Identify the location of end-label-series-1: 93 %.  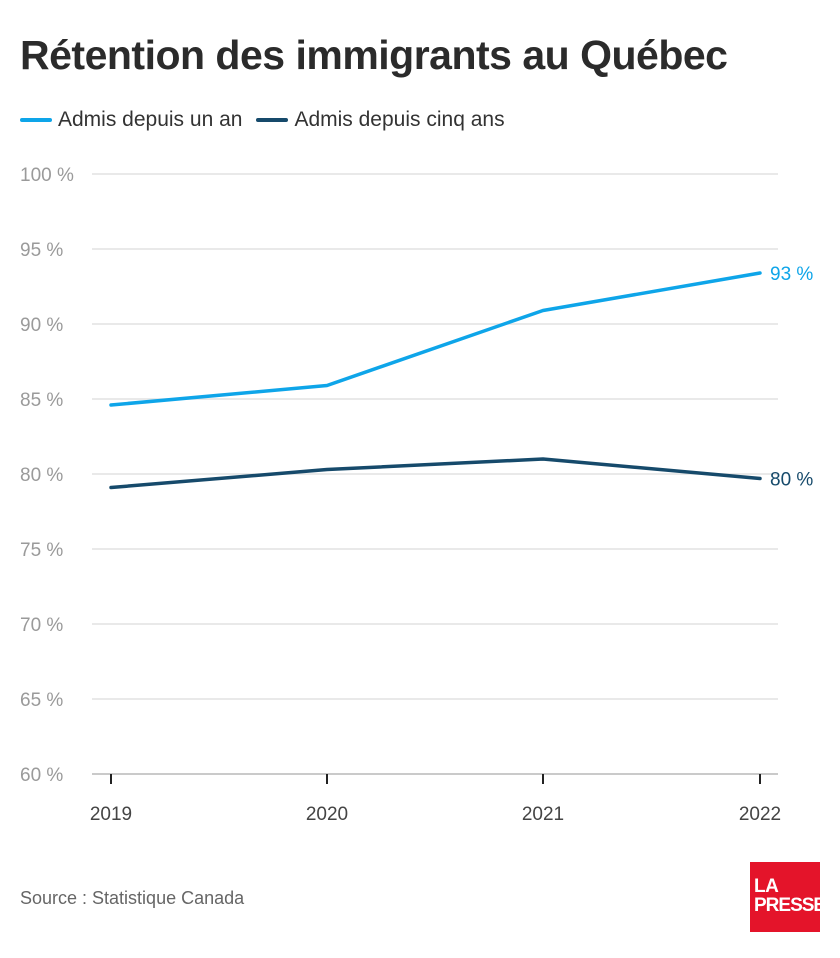
(791, 274).